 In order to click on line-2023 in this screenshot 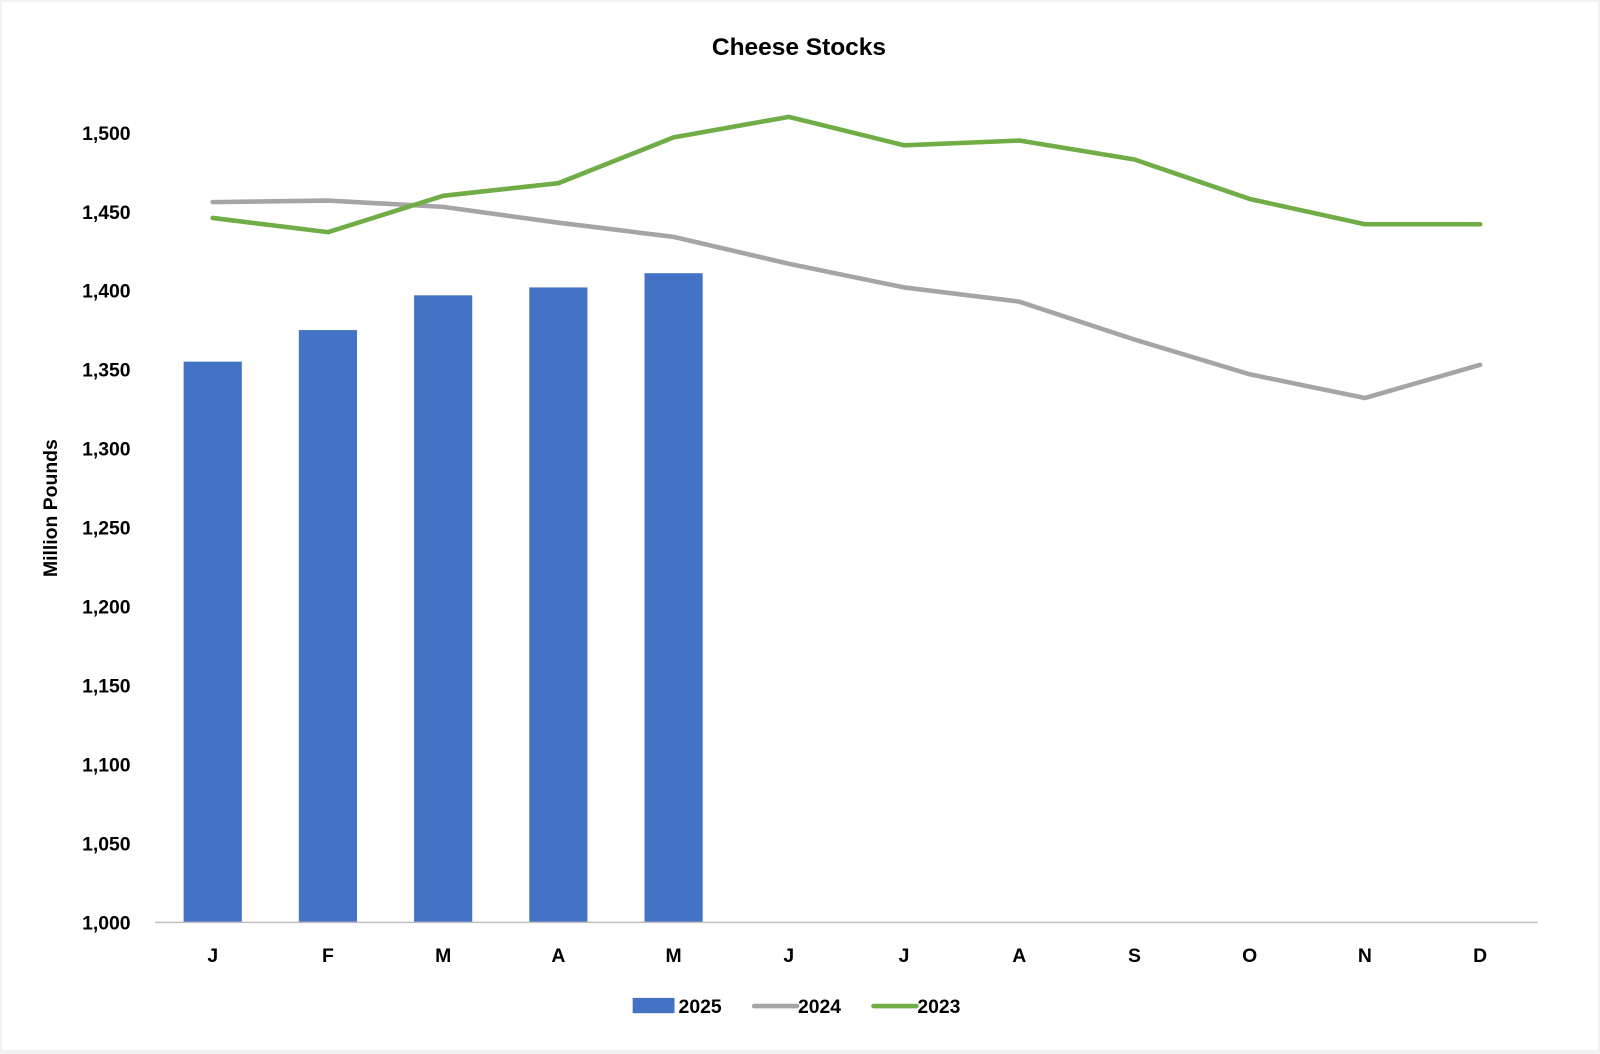, I will do `click(846, 174)`.